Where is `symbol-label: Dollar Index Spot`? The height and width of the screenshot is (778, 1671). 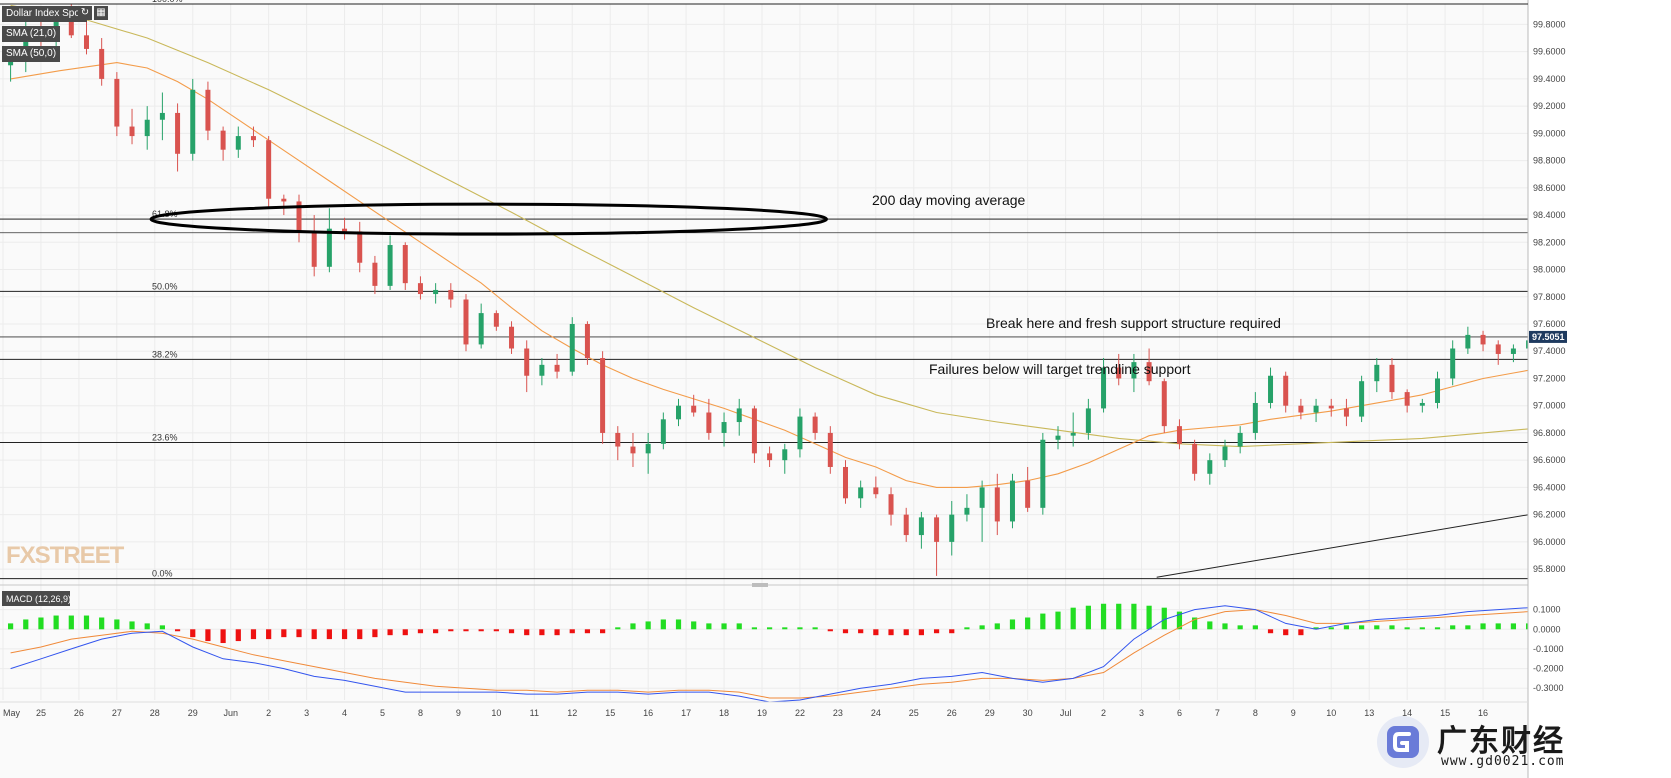
symbol-label: Dollar Index Spot is located at coordinates (44, 14).